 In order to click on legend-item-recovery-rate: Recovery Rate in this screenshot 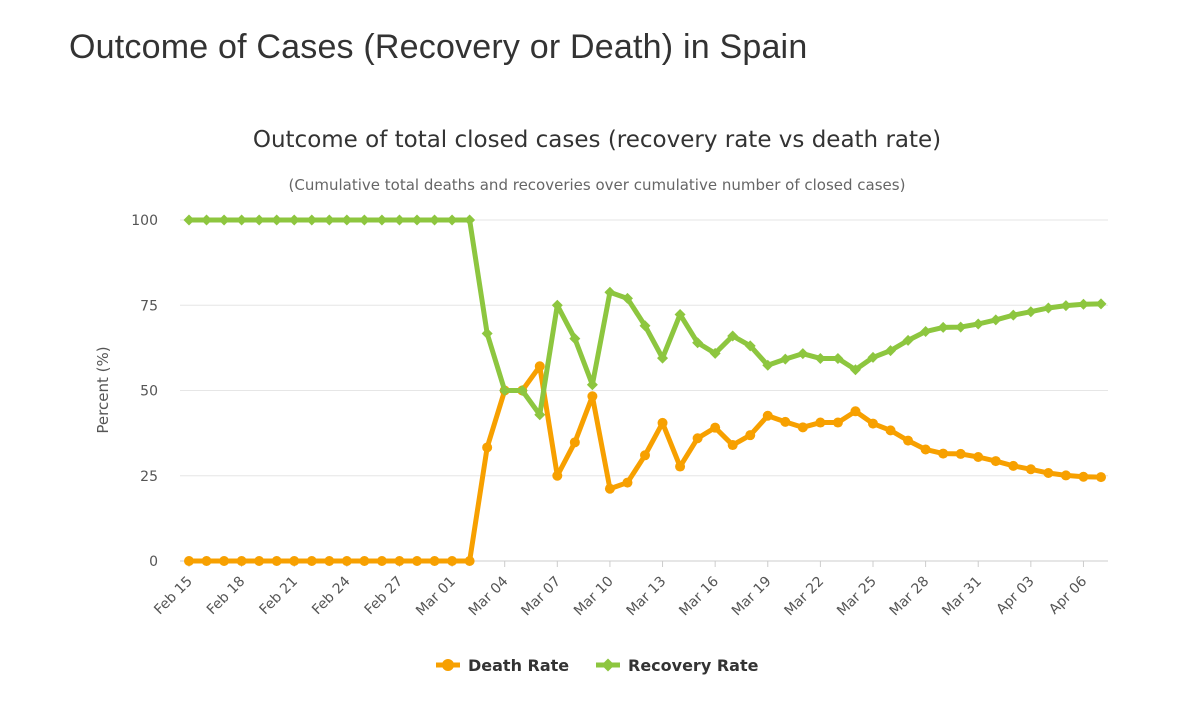, I will do `click(677, 665)`.